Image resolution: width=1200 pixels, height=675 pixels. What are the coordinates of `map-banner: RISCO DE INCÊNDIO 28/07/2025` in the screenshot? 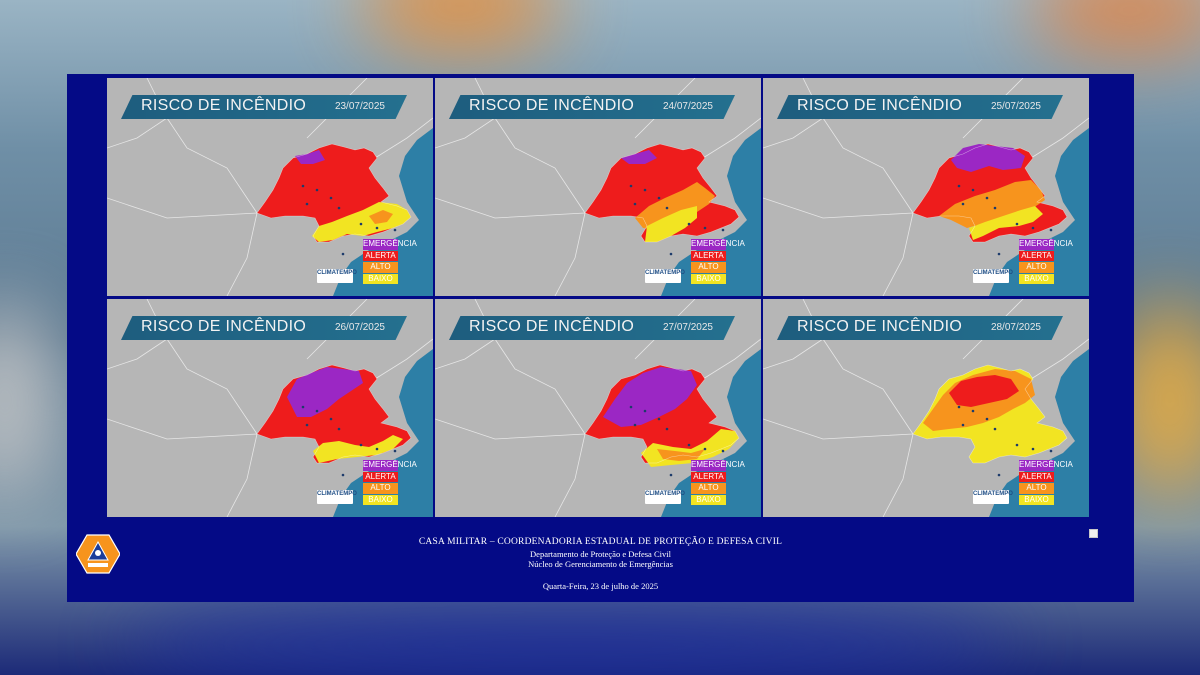 It's located at (920, 328).